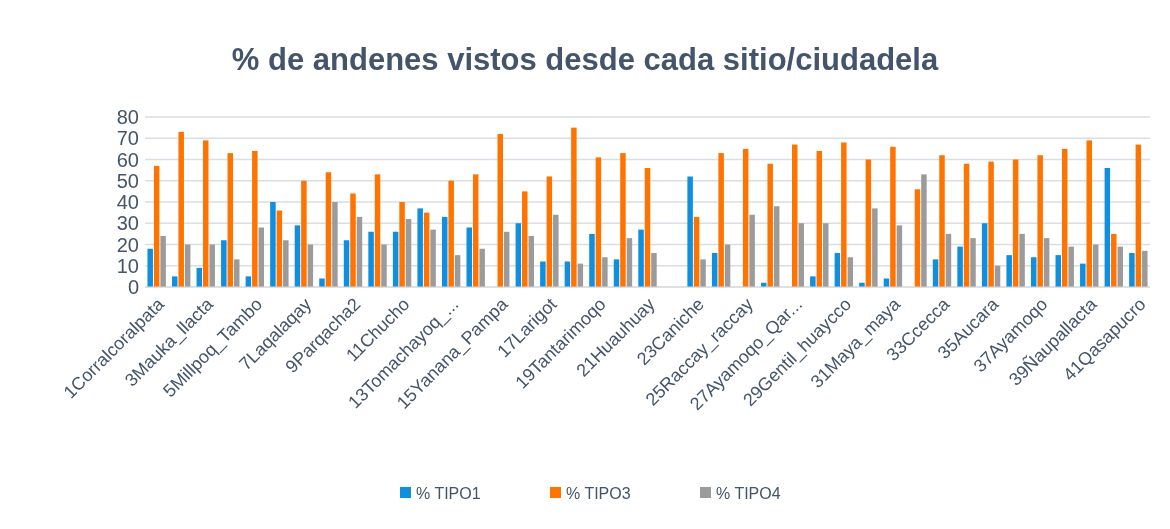 The width and height of the screenshot is (1170, 529). Describe the element at coordinates (748, 493) in the screenshot. I see `legend-label: % TIPO4` at that location.